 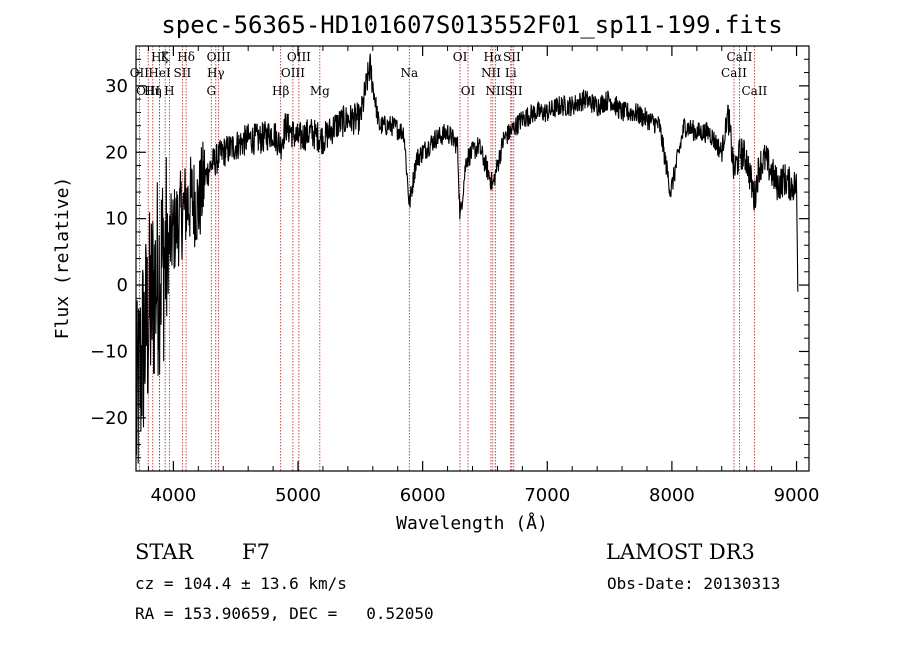 What do you see at coordinates (122, 285) in the screenshot?
I see `y-tick-label: 0` at bounding box center [122, 285].